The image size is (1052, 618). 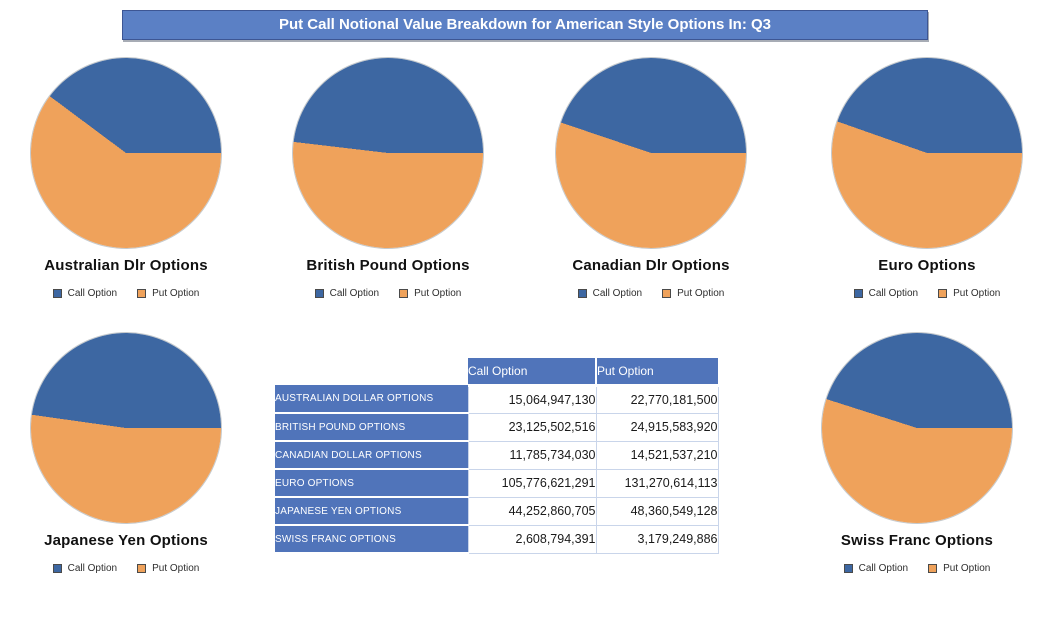 What do you see at coordinates (657, 511) in the screenshot?
I see `put-value-cell: 48,360,549,128` at bounding box center [657, 511].